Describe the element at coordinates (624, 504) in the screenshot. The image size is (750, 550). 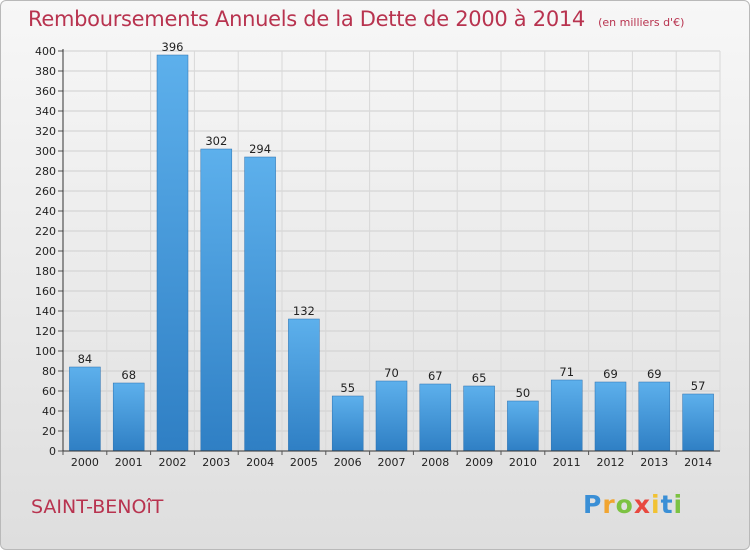
I see `brand-letter: o` at that location.